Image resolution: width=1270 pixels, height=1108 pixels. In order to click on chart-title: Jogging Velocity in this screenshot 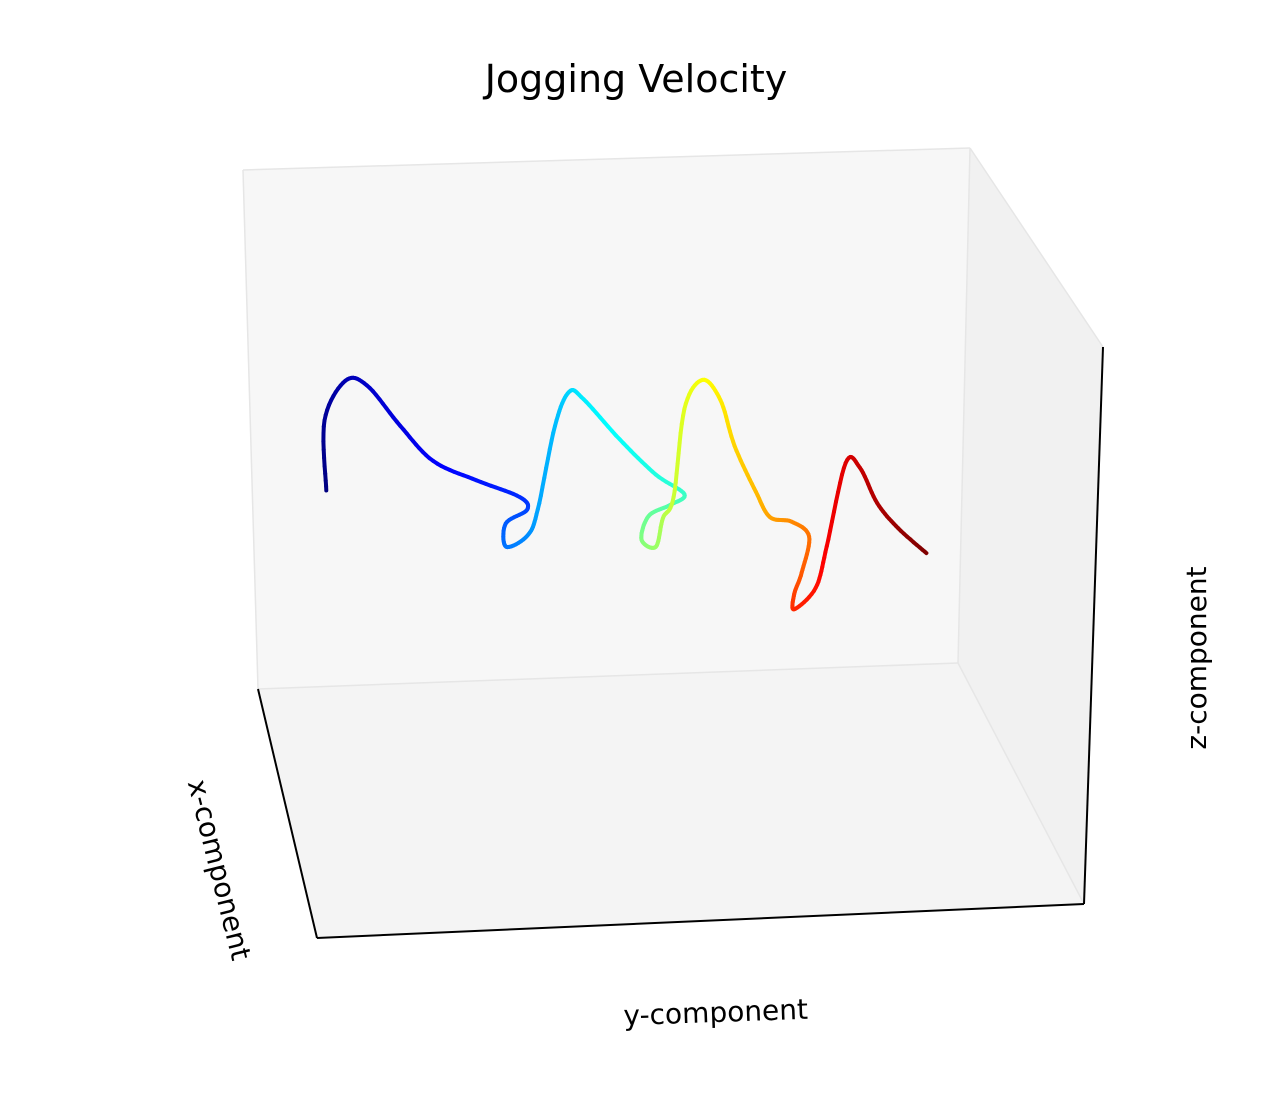, I will do `click(635, 79)`.